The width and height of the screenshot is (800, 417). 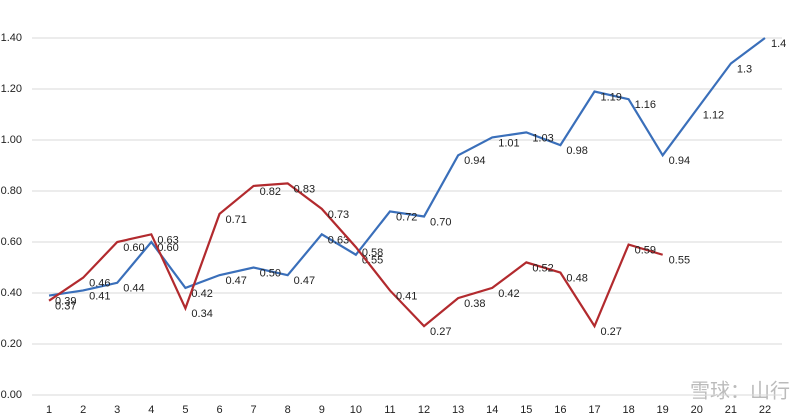 I want to click on data-label: 0.38, so click(x=474, y=304).